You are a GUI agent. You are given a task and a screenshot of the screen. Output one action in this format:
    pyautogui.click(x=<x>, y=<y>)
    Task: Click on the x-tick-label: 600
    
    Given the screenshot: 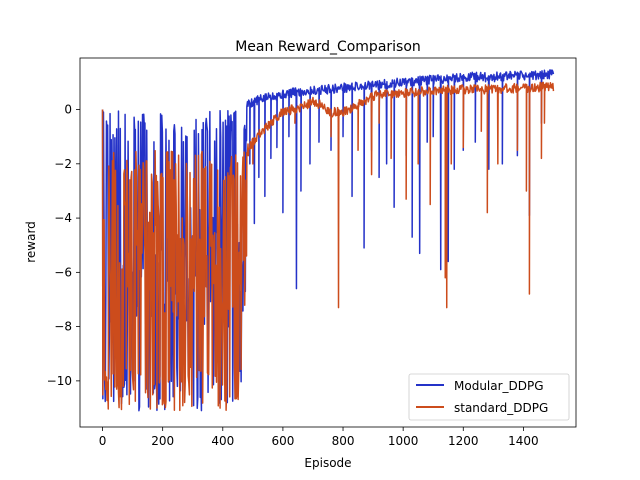 What is the action you would take?
    pyautogui.click(x=282, y=441)
    